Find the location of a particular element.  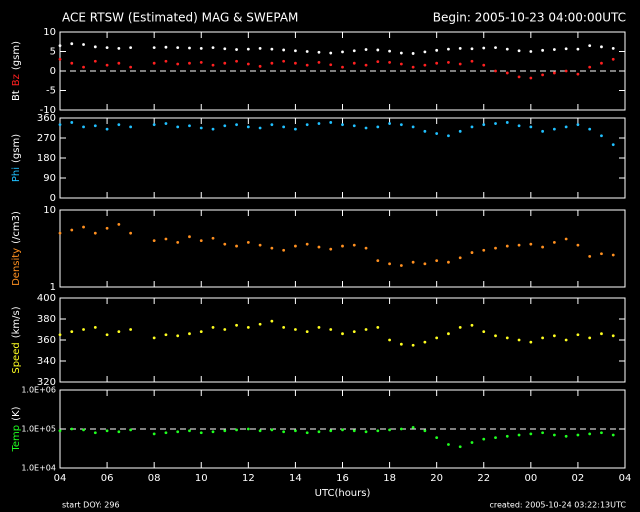

created-time: created: 2005-10-24 03:22:13UTC is located at coordinates (557, 505).